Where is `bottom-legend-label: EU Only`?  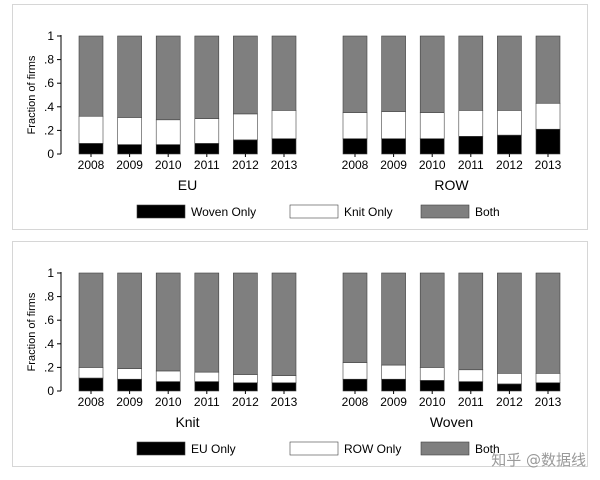 bottom-legend-label: EU Only is located at coordinates (213, 449).